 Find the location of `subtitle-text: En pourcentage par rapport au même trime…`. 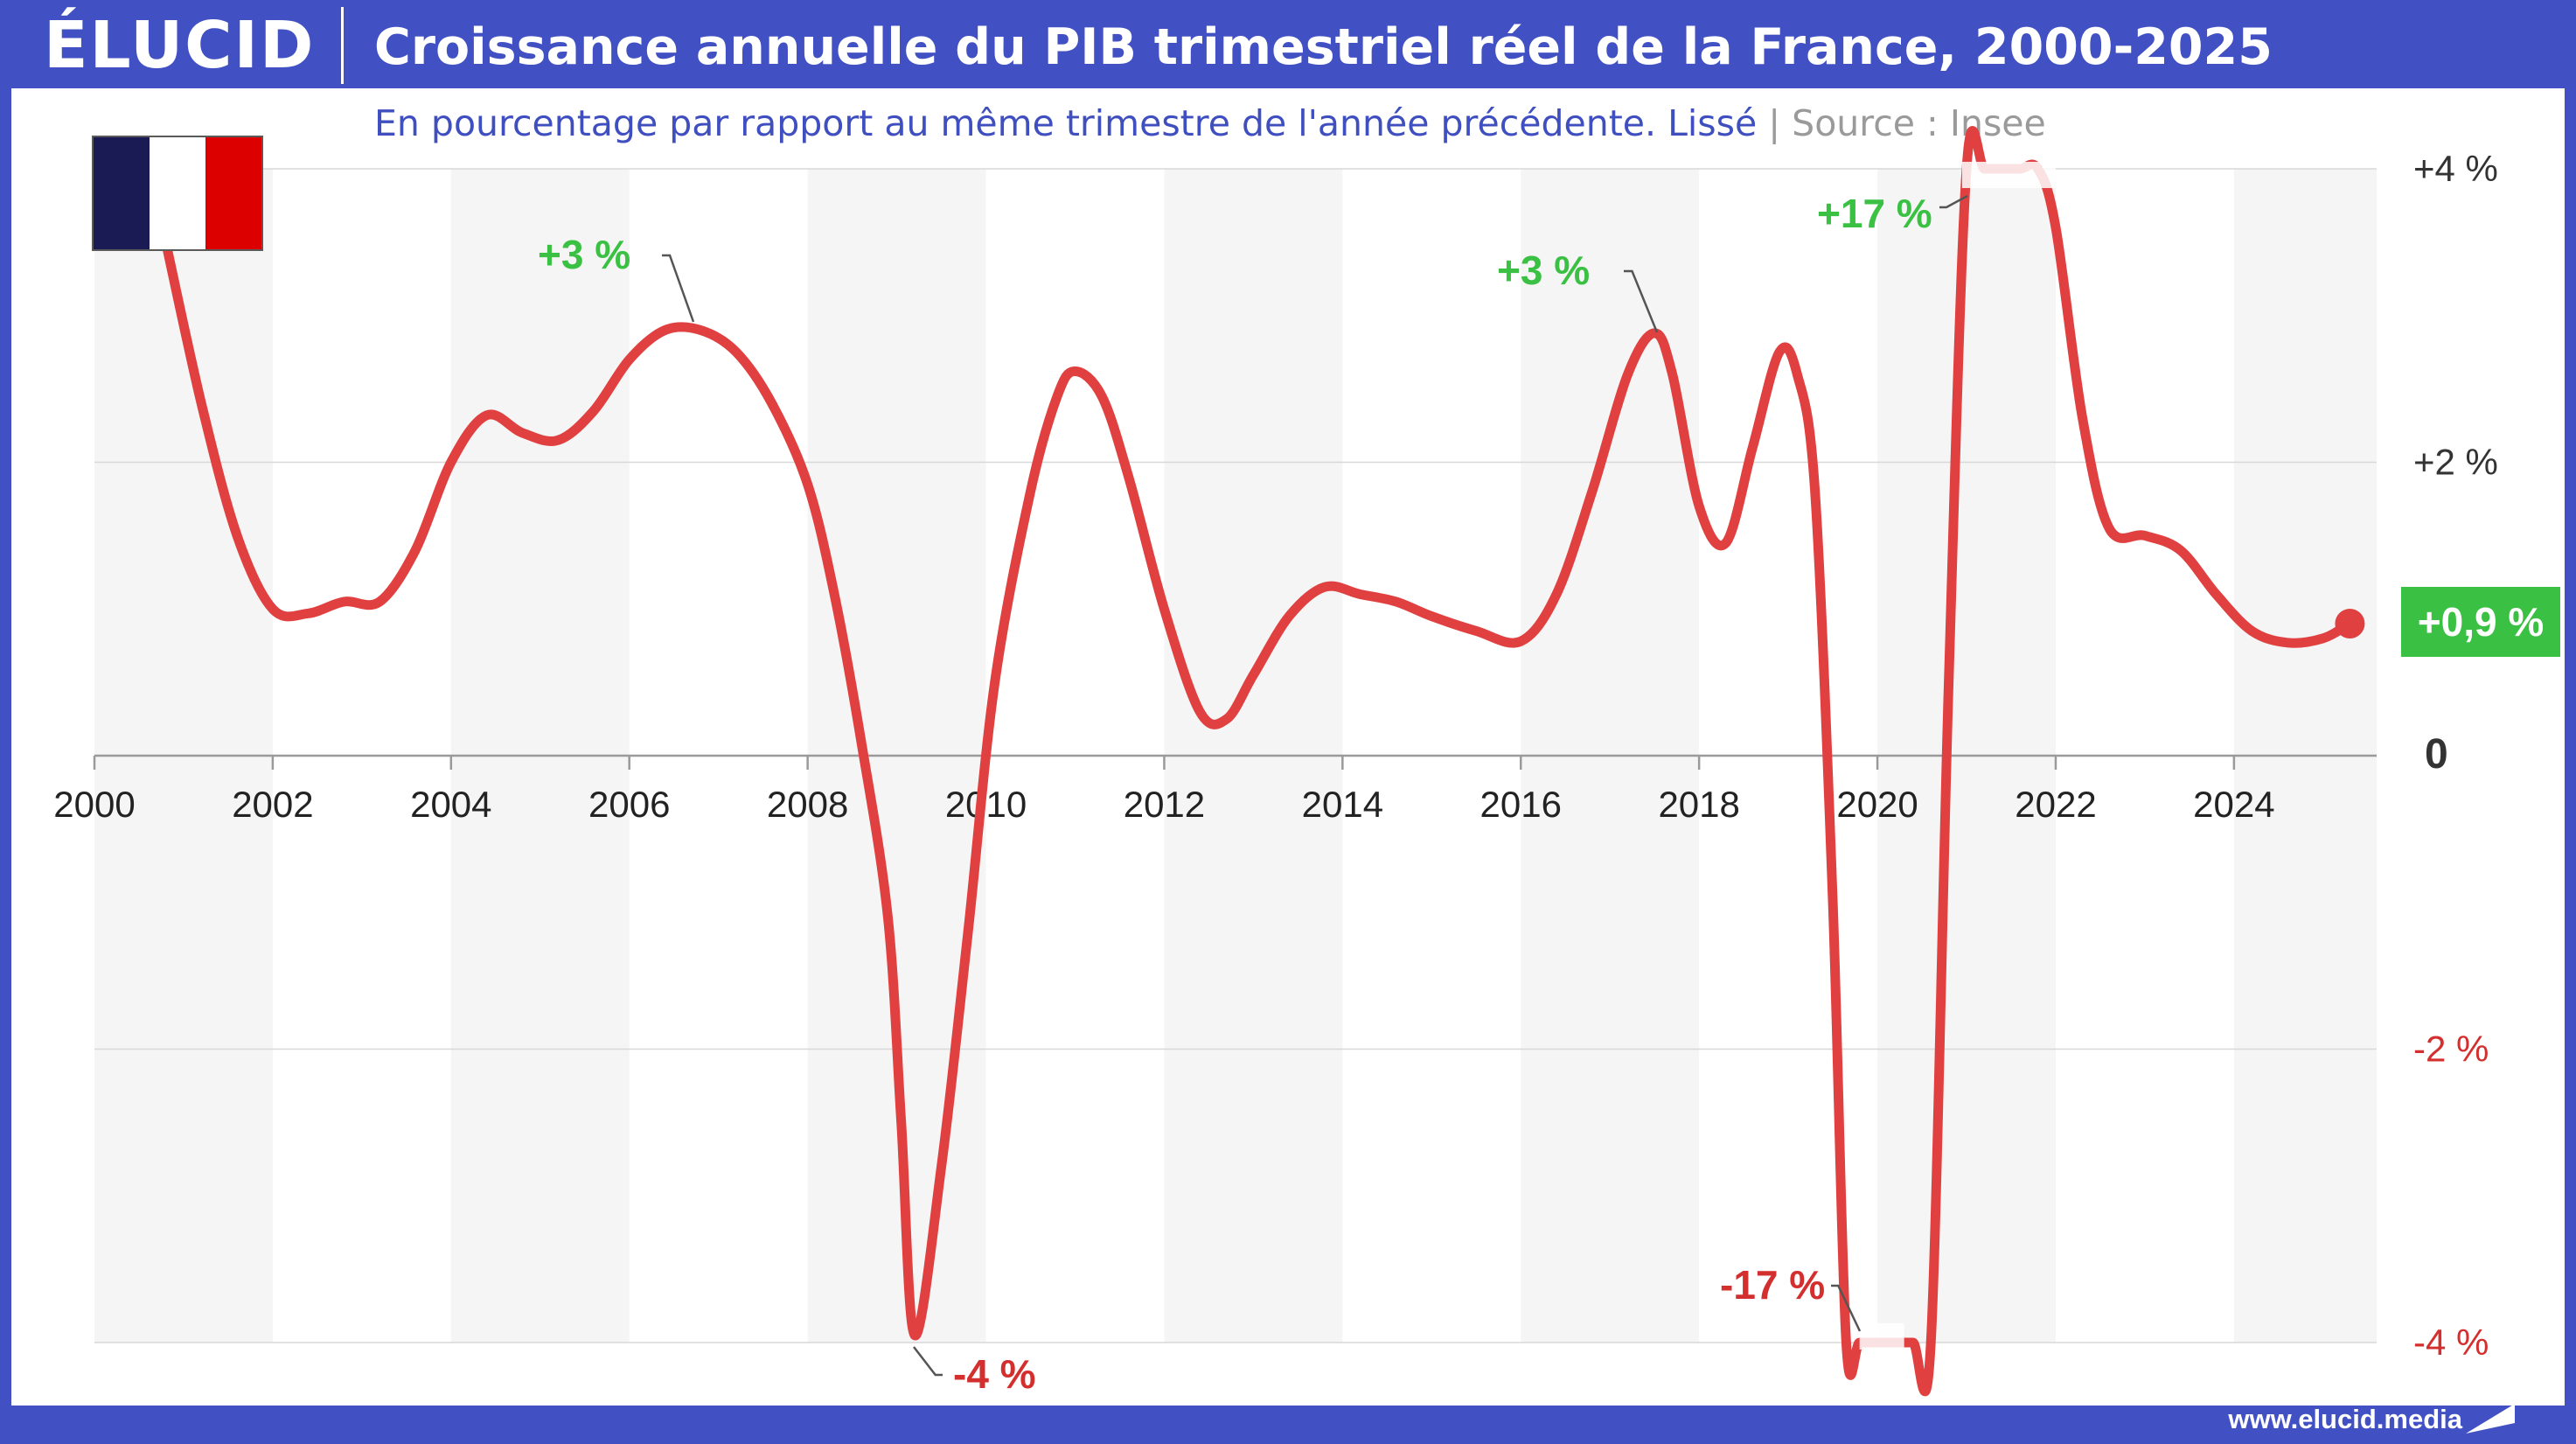

subtitle-text: En pourcentage par rapport au même trime… is located at coordinates (1066, 123).